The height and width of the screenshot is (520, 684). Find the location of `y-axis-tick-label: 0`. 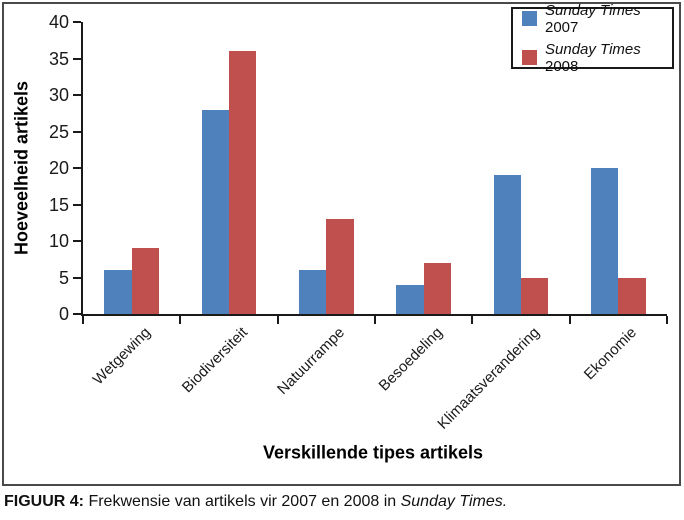

y-axis-tick-label: 0 is located at coordinates (63, 314).